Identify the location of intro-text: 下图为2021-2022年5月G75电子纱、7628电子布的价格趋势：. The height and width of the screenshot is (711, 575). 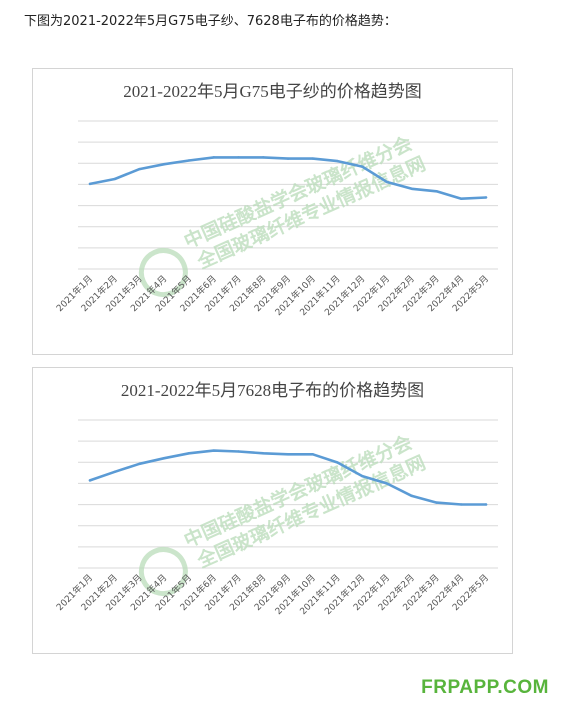
(210, 21).